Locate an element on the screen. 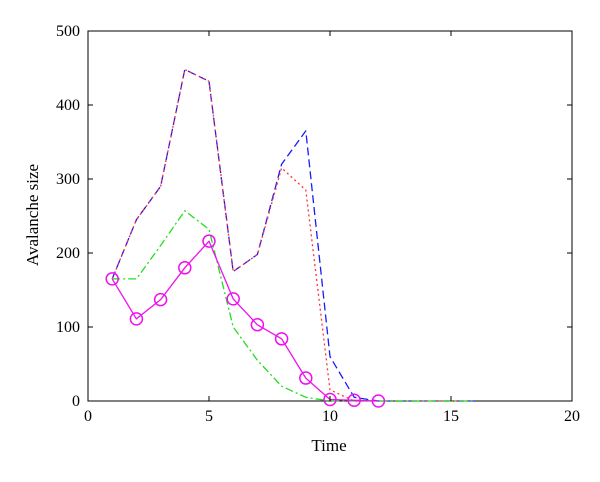  y-tick-label: 500 is located at coordinates (68, 31).